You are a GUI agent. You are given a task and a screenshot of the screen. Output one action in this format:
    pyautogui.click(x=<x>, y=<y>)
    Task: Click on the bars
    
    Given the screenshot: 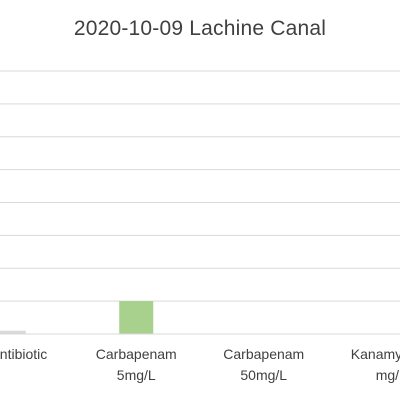 What is the action you would take?
    pyautogui.click(x=77, y=317)
    